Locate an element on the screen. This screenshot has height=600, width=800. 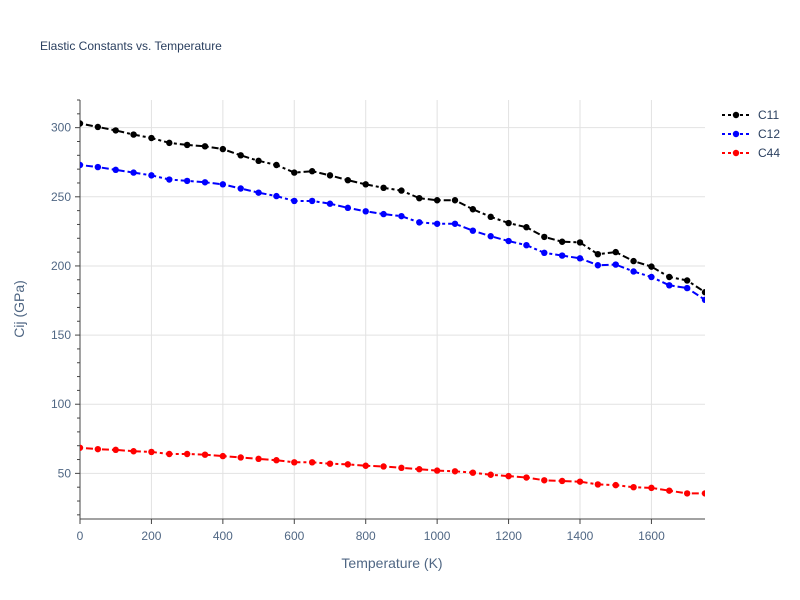
y-axis-title: Cij (GPa) is located at coordinates (19, 309).